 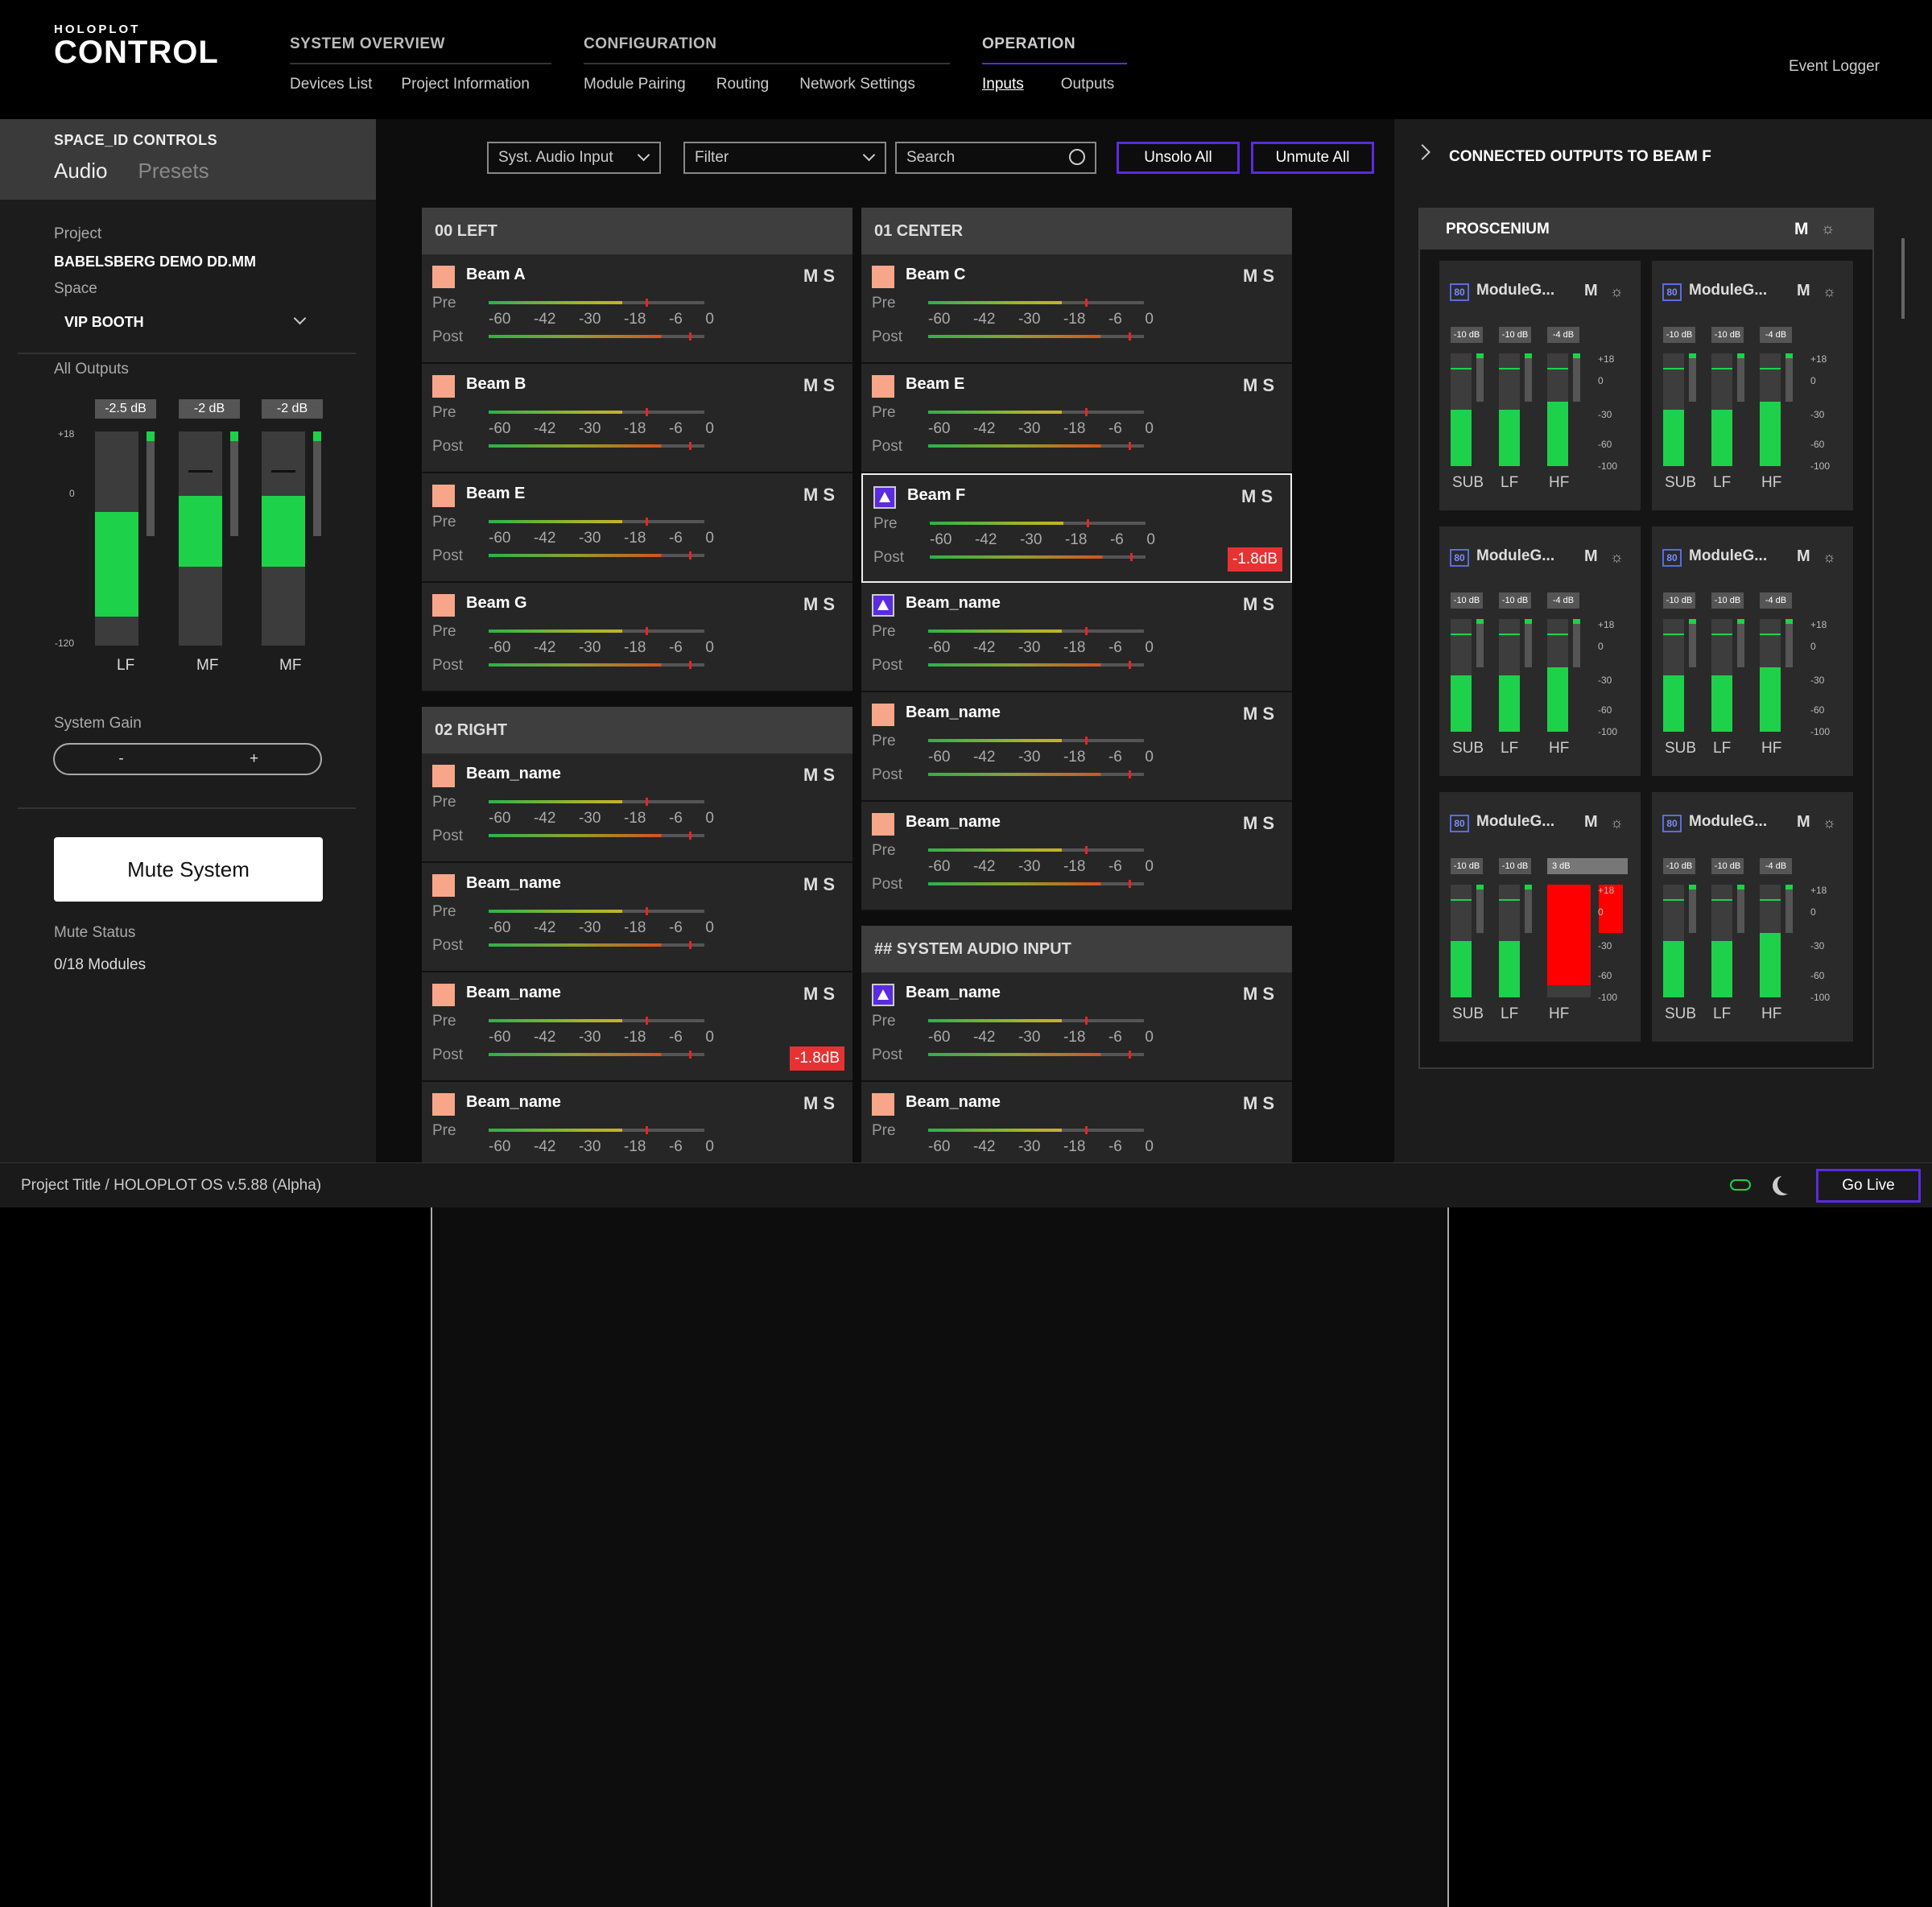 What do you see at coordinates (173, 171) in the screenshot?
I see `tab-presets: Presets` at bounding box center [173, 171].